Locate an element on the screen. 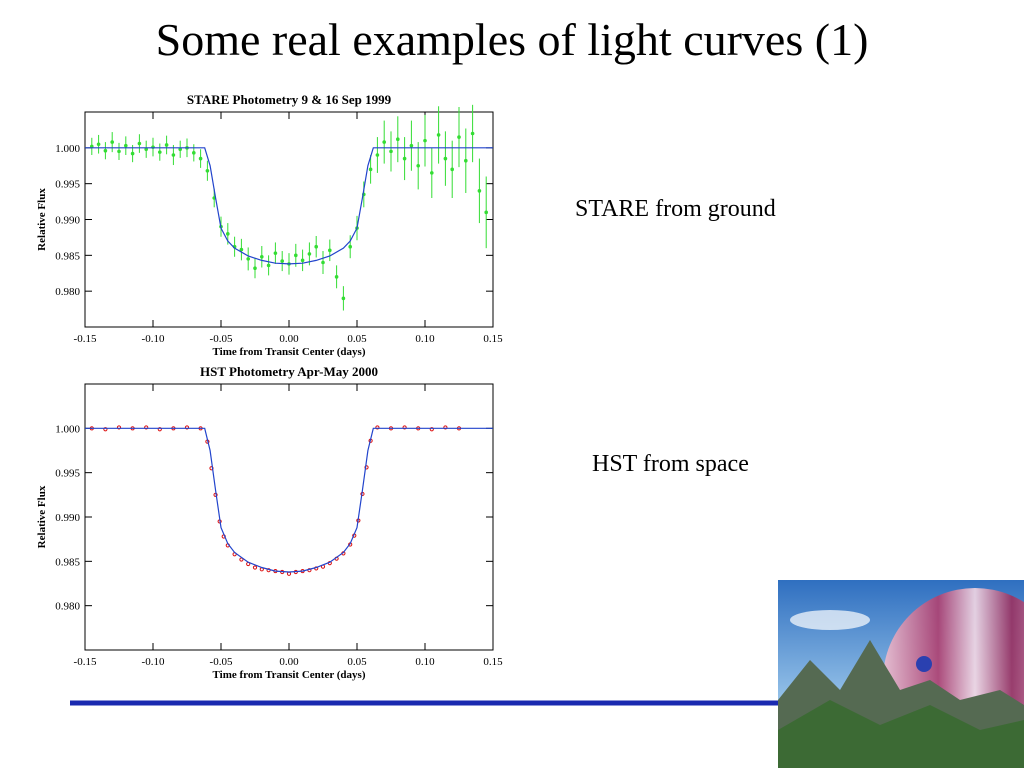  slide-title: Some real examples of light curves (1) is located at coordinates (512, 39).